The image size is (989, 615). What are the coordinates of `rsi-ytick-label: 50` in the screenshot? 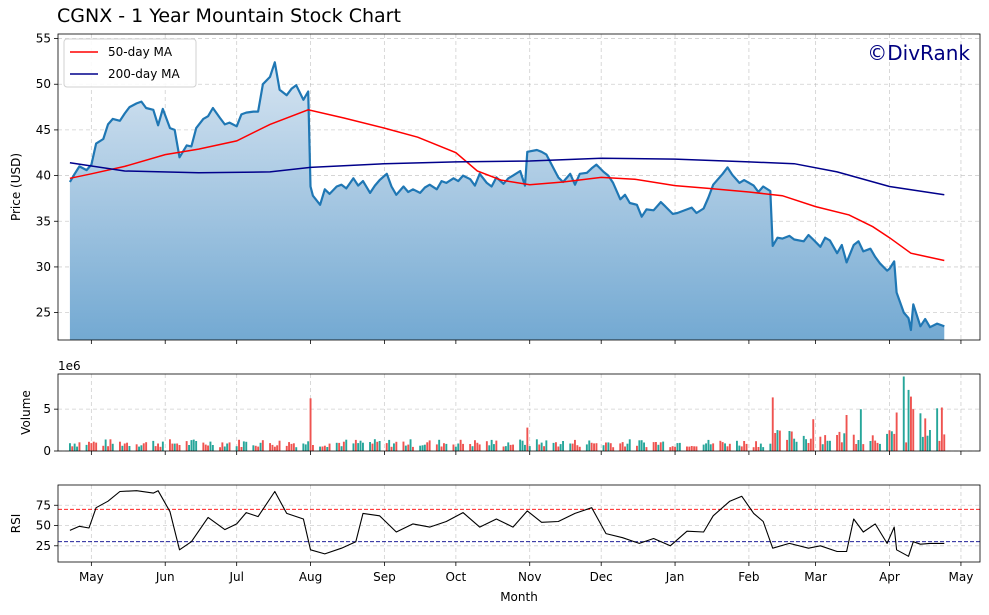 It's located at (43, 526).